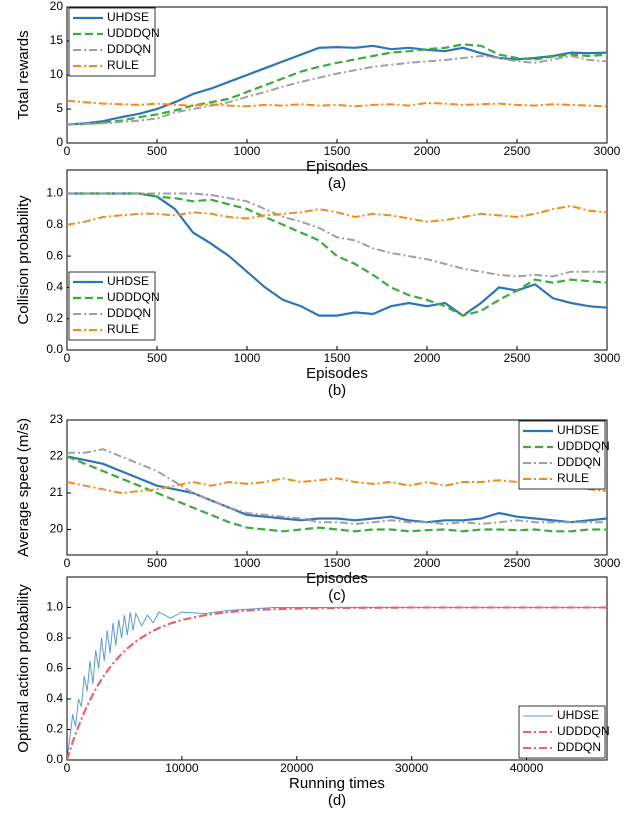  Describe the element at coordinates (59, 108) in the screenshot. I see `y-tick-label: 5` at that location.